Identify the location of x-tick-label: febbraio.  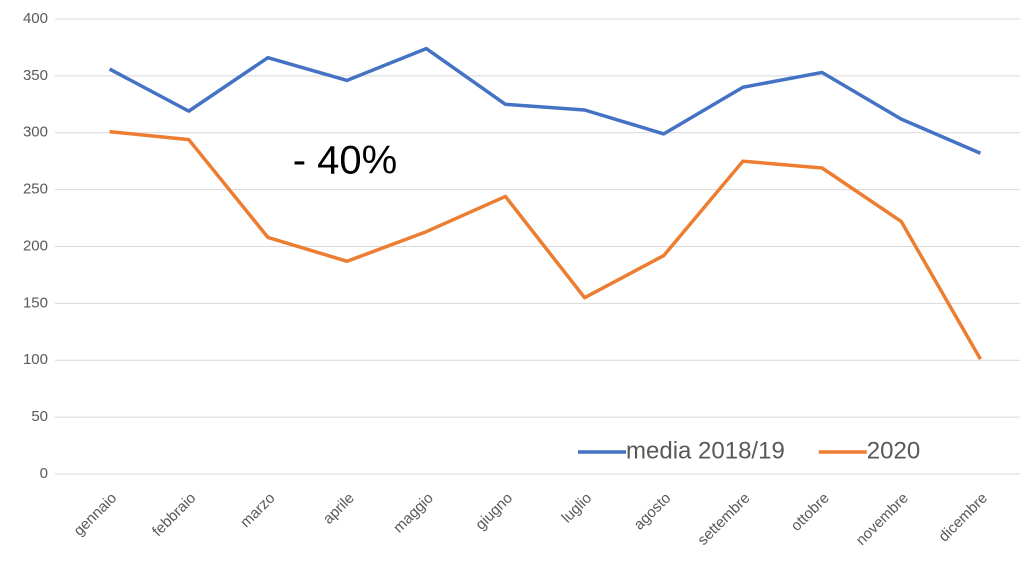
(174, 515).